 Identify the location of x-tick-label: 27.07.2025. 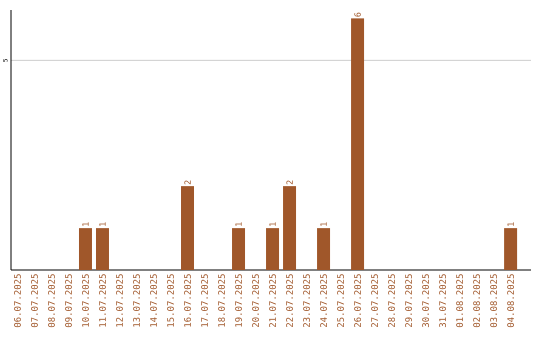
(374, 301).